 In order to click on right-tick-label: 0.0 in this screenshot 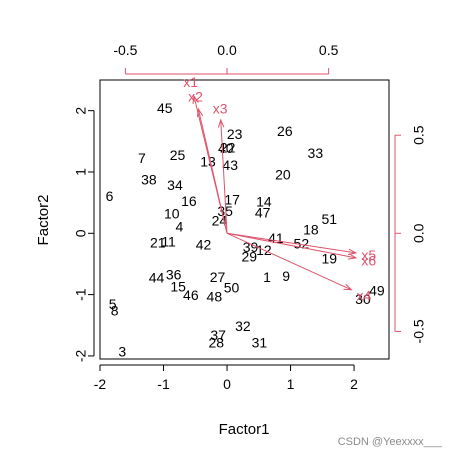, I will do `click(419, 233)`.